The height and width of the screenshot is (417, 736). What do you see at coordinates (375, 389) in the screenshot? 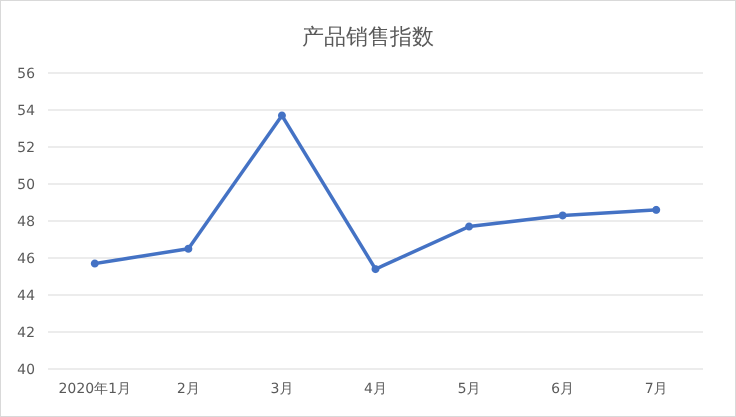
I see `x-tick-label: 4月` at bounding box center [375, 389].